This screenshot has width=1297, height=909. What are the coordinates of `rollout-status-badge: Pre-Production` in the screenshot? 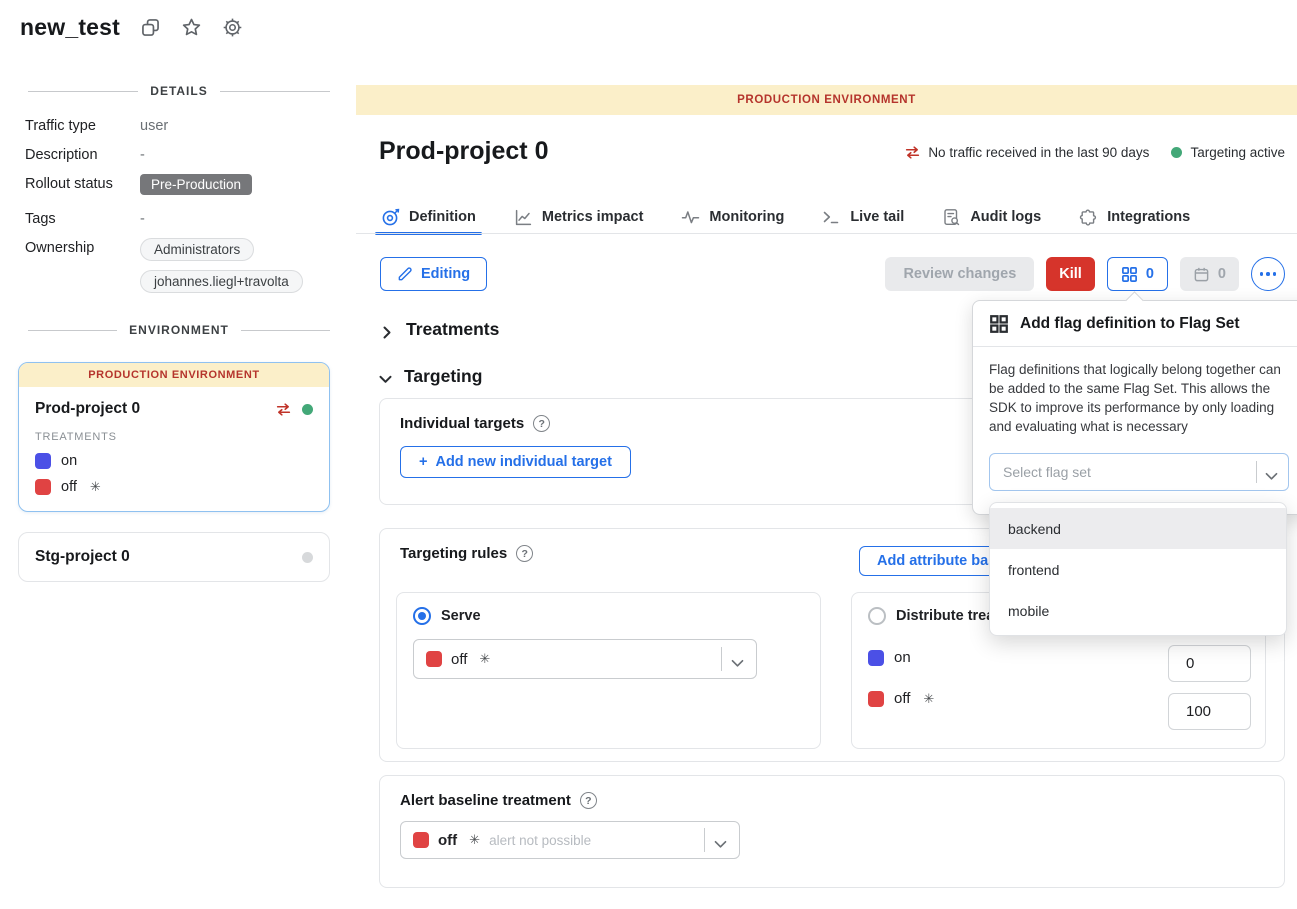 It's located at (196, 184).